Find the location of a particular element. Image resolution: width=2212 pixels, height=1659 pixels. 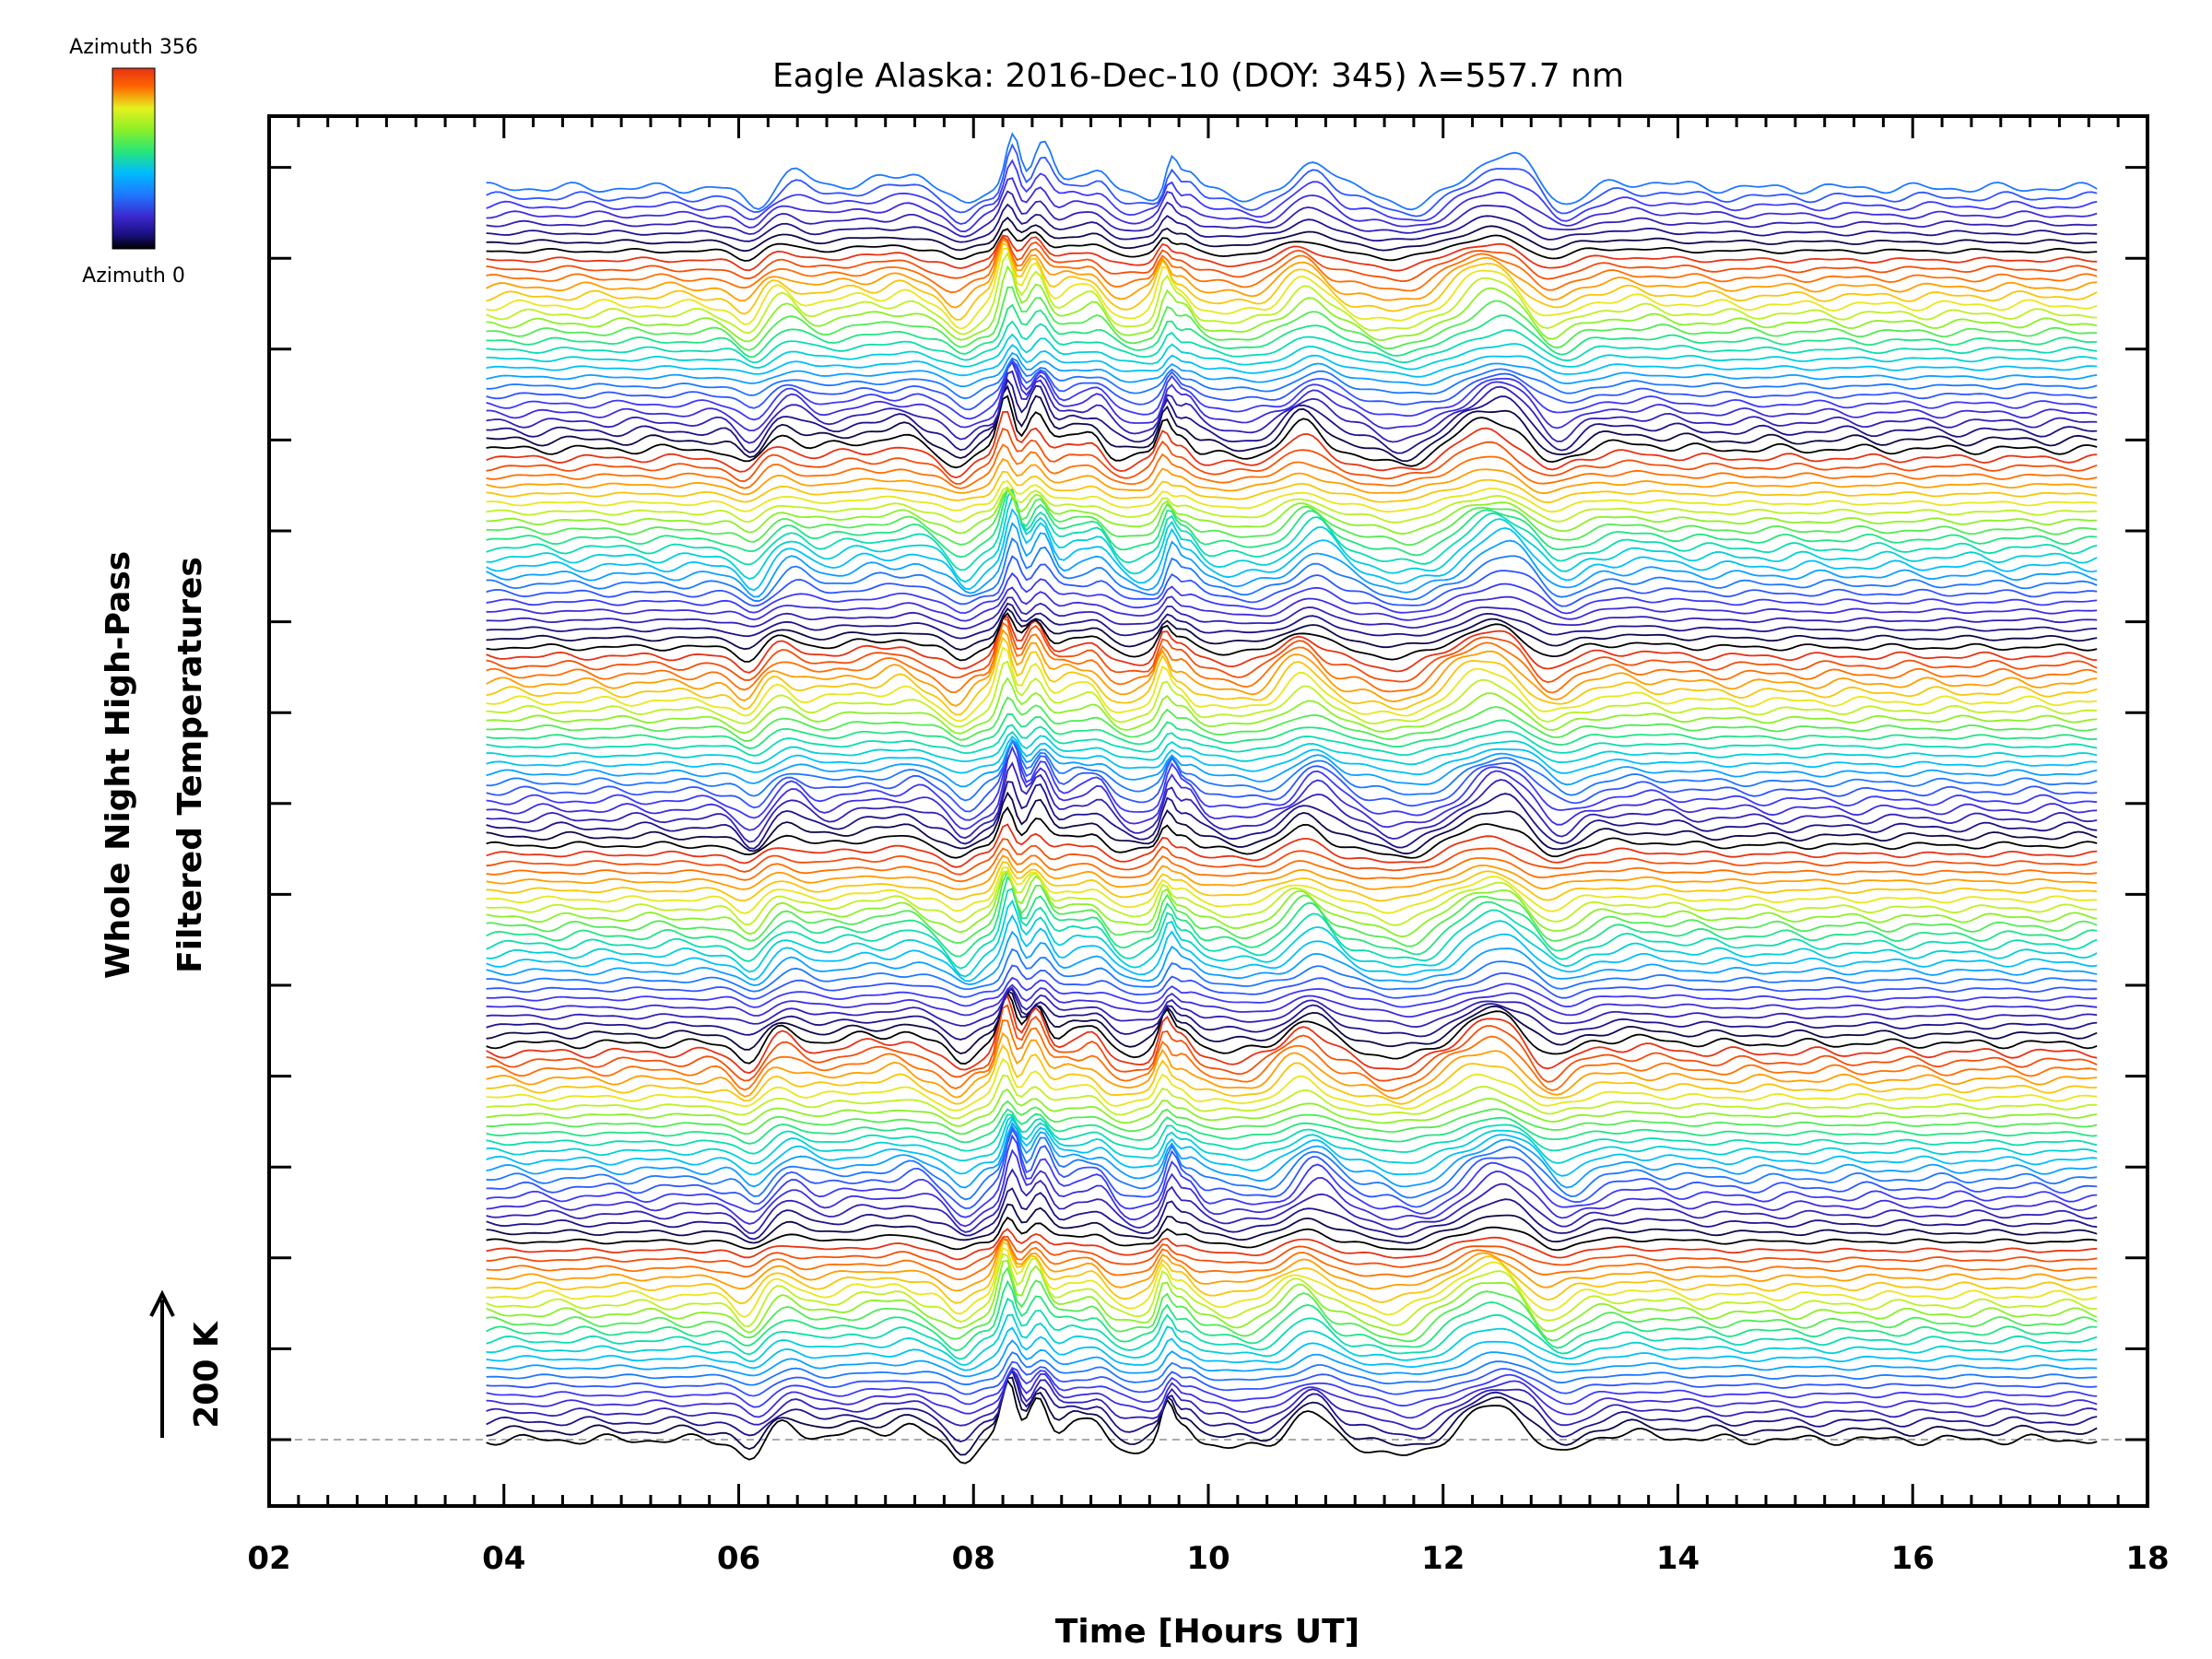

x-tick-labels: 02 04 06 08 10 12 14 16 18 is located at coordinates (1208, 1558).